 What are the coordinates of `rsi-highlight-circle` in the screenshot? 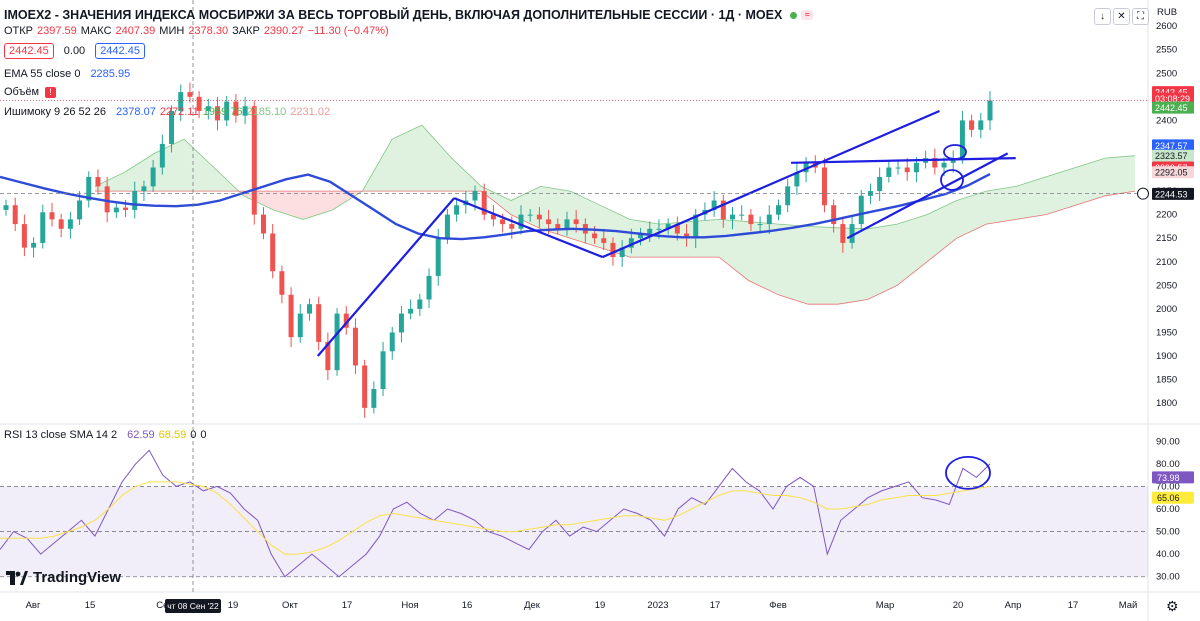 It's located at (968, 472).